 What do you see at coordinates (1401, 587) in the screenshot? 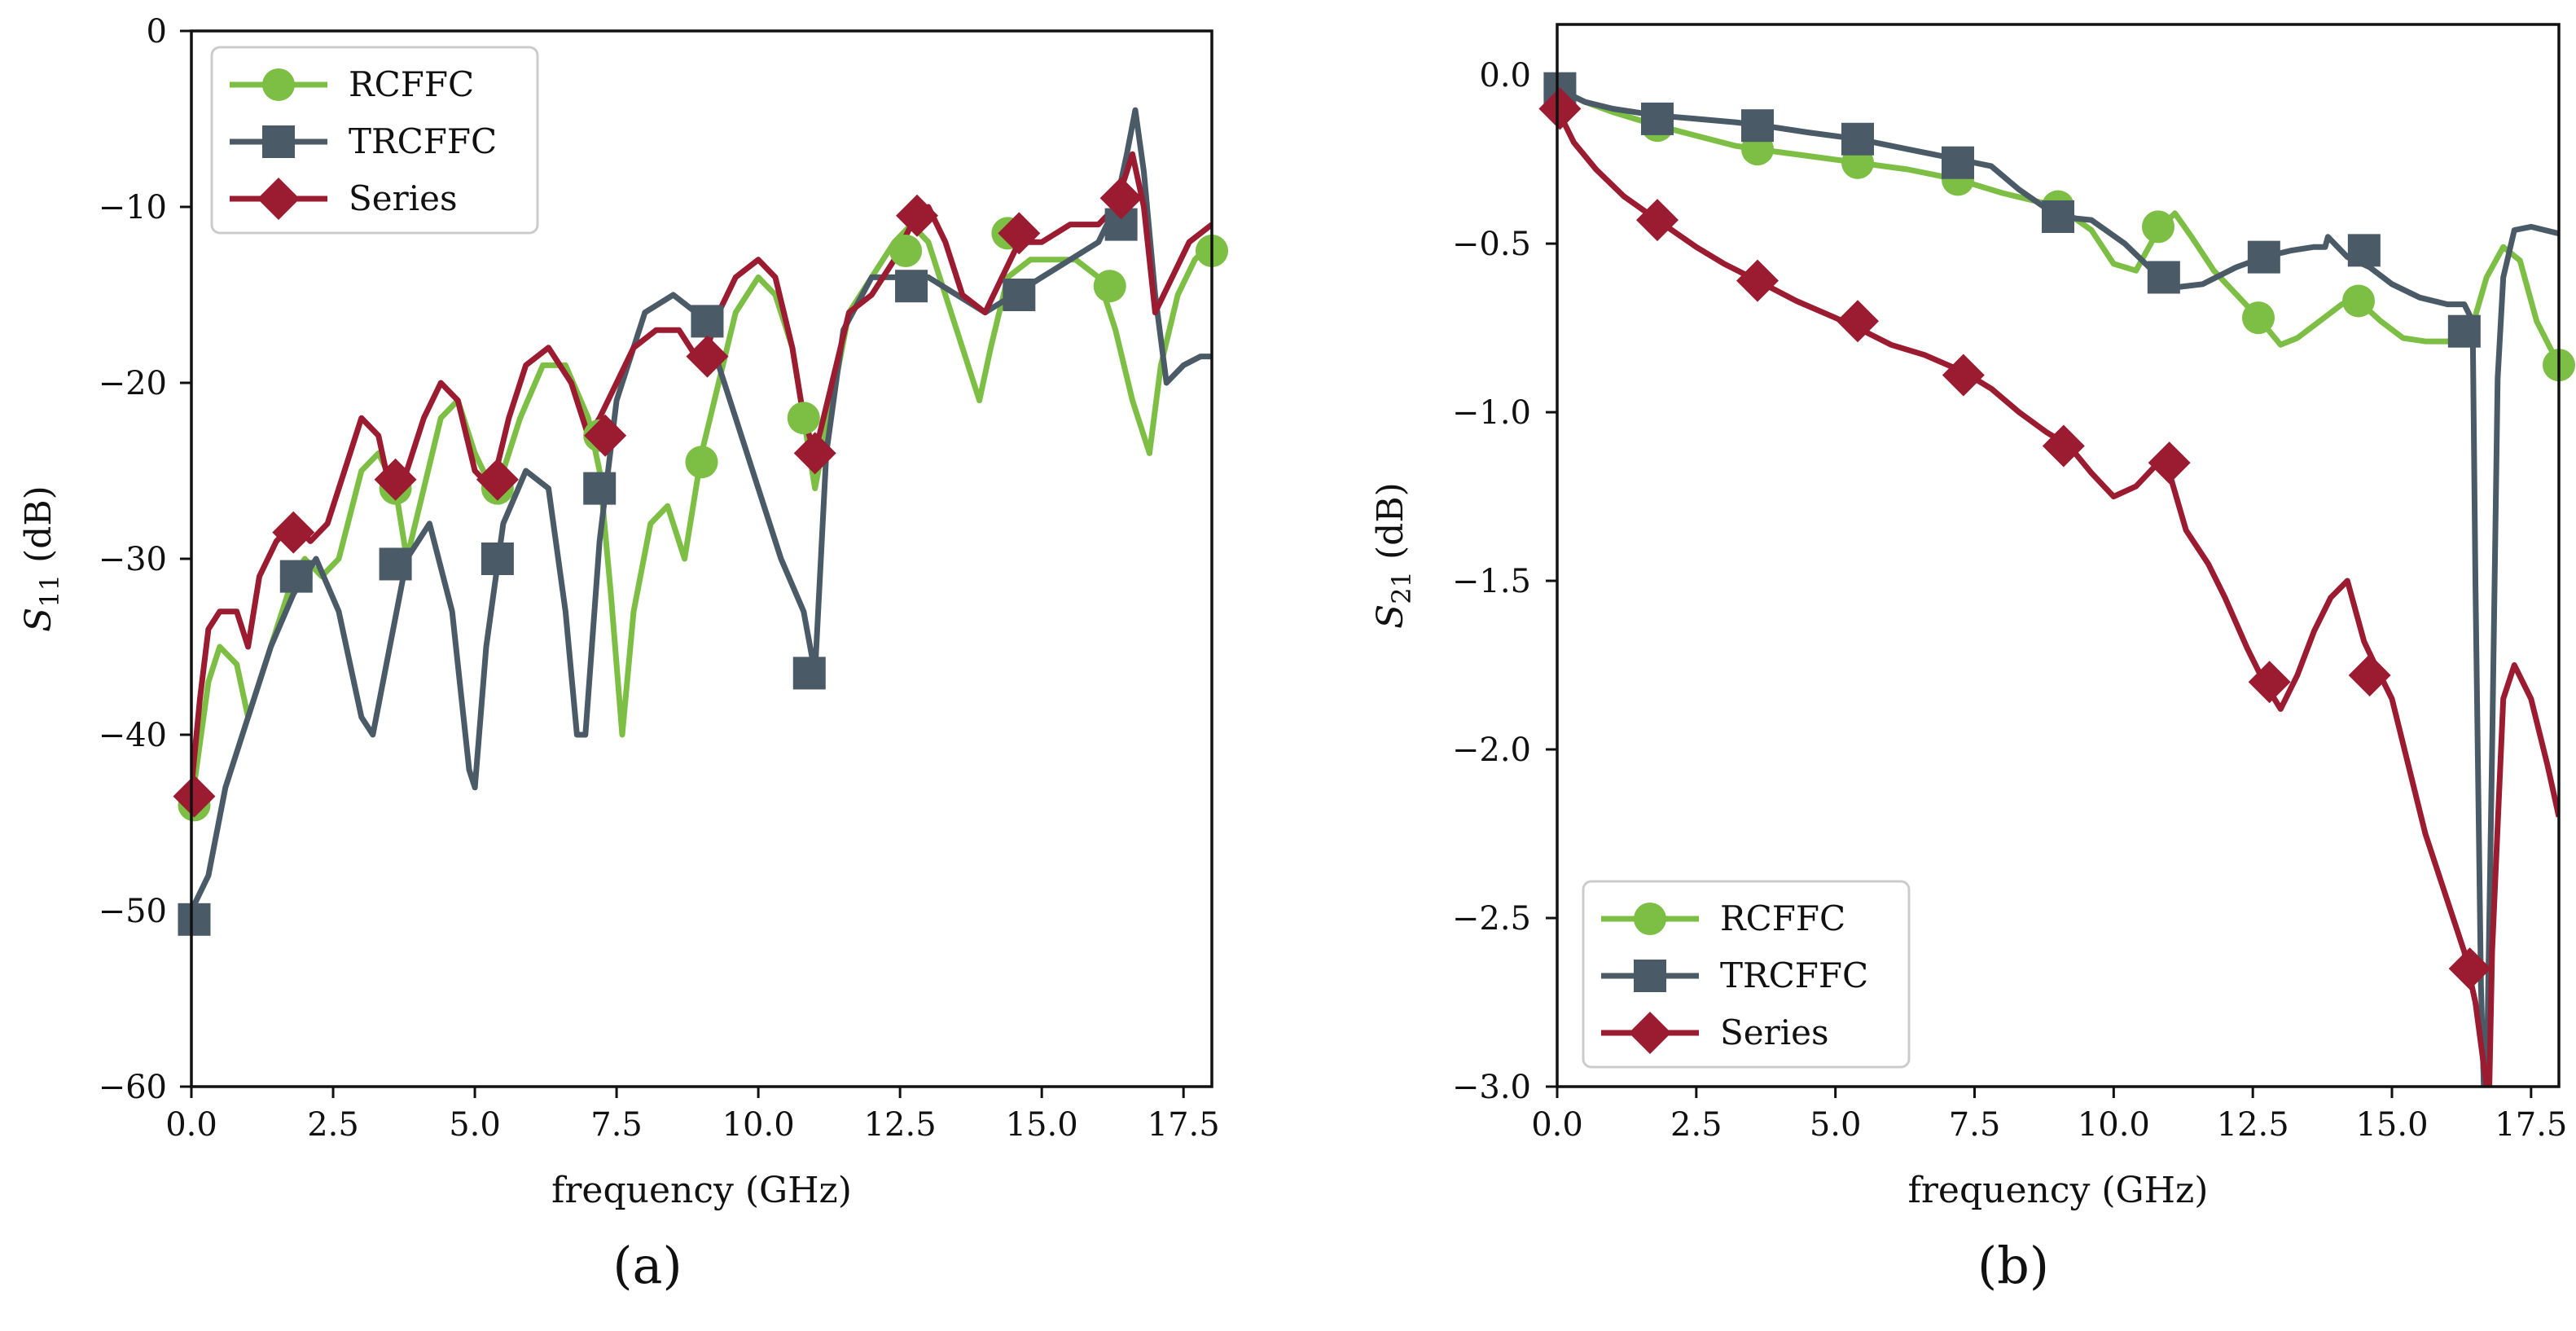
I see `y-axis-label-subscript: 21` at bounding box center [1401, 587].